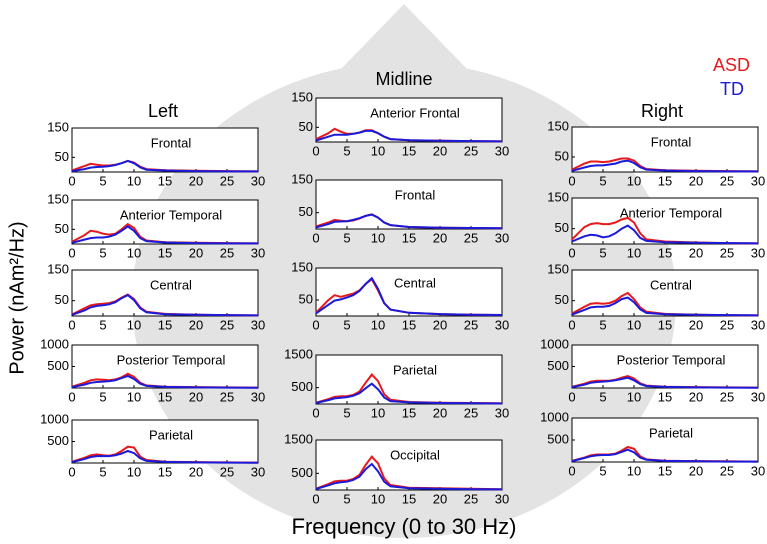  I want to click on panel-title: Frontal, so click(671, 141).